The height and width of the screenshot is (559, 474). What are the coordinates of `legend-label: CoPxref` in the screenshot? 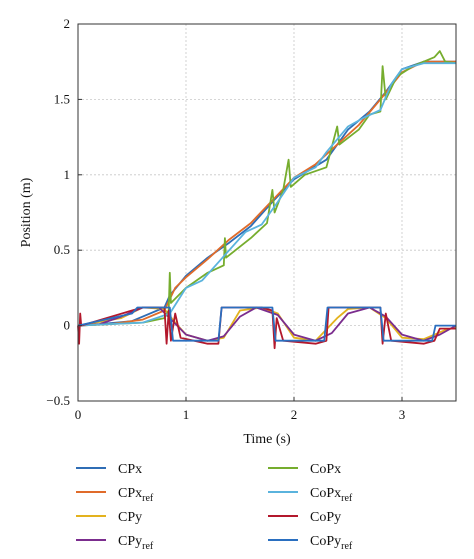 It's located at (331, 495).